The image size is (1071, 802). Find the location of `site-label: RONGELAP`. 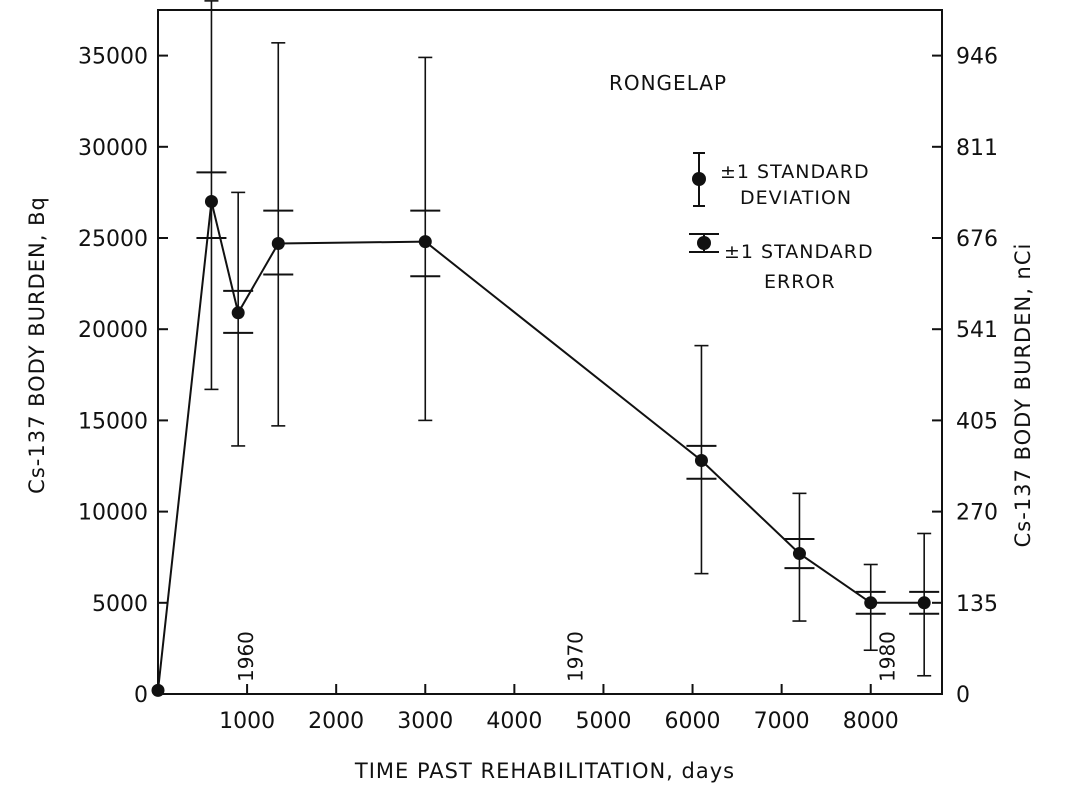

site-label: RONGELAP is located at coordinates (668, 83).